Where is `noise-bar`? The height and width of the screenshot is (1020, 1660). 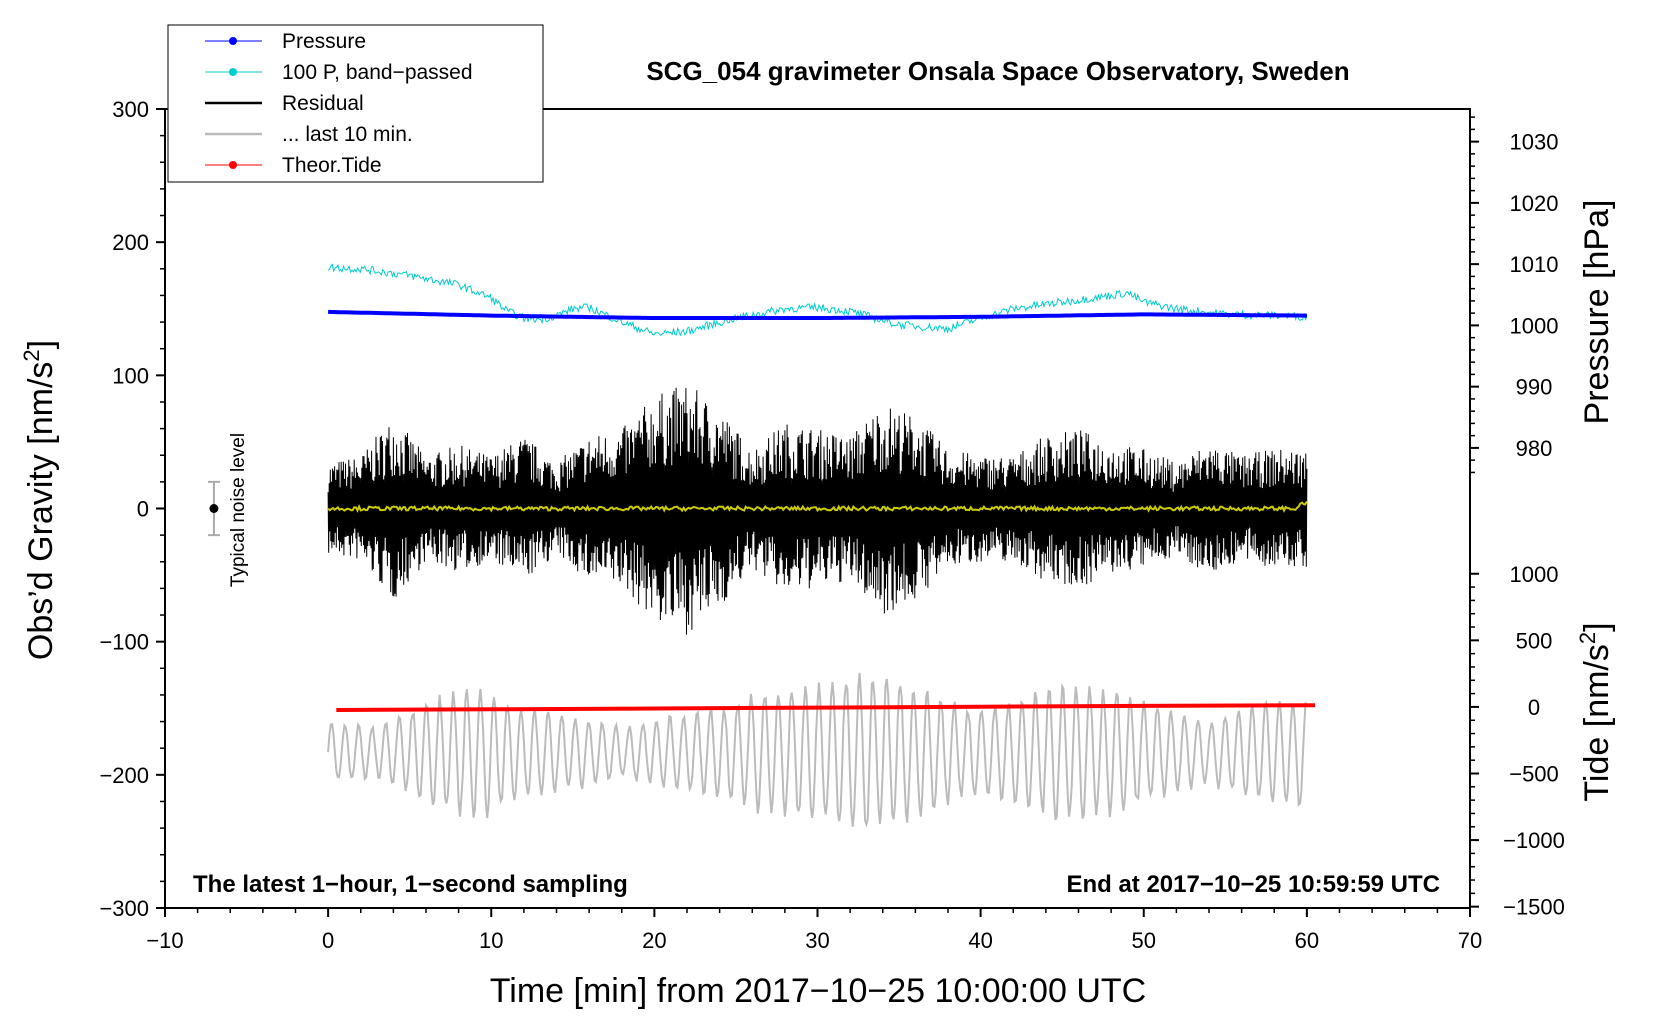 noise-bar is located at coordinates (213, 508).